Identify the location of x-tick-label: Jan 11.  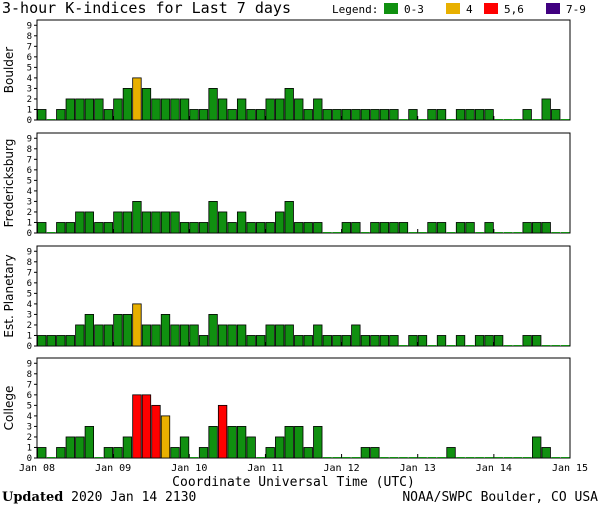
(265, 468).